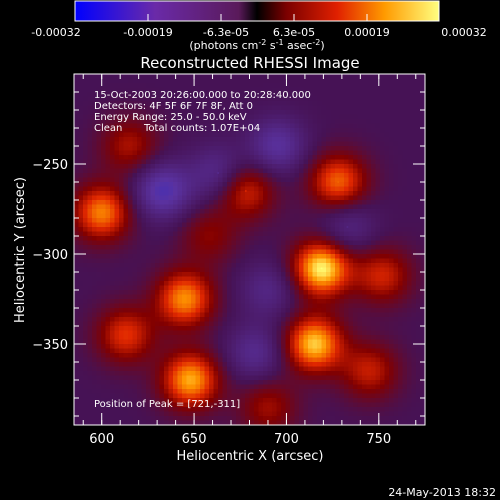 Image resolution: width=500 pixels, height=500 pixels. What do you see at coordinates (202, 95) in the screenshot?
I see `time-range-annotation: 15-Oct-2003 20:26:00.000 to 20:28:40.000` at bounding box center [202, 95].